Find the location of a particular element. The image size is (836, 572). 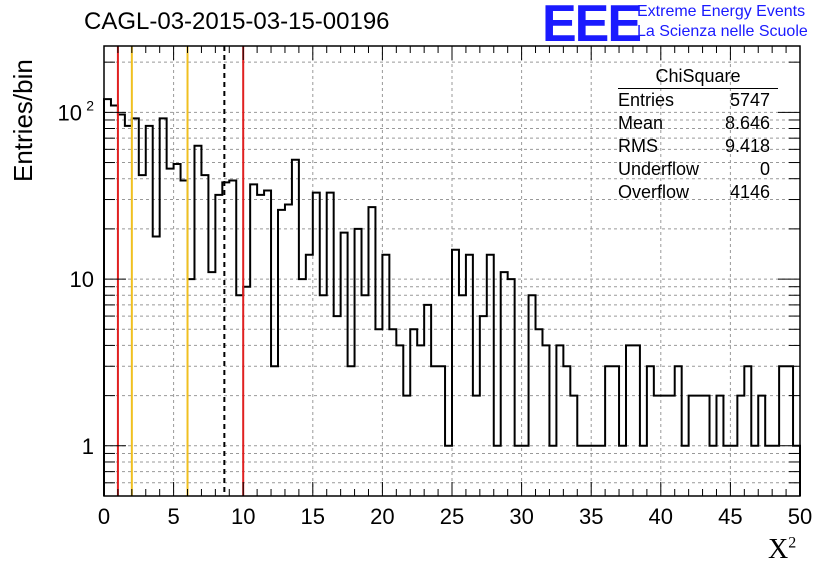

stat-label: RMS is located at coordinates (638, 146).